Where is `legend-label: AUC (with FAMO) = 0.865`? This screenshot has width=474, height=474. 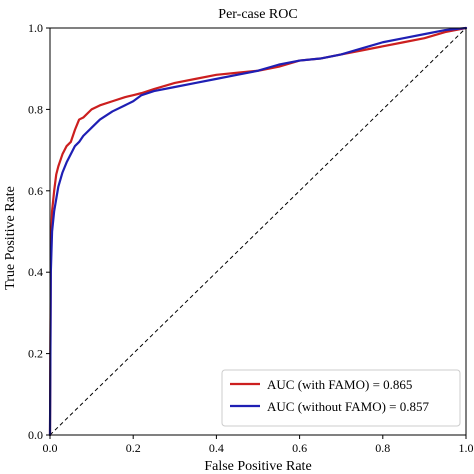 legend-label: AUC (with FAMO) = 0.865 is located at coordinates (339, 384).